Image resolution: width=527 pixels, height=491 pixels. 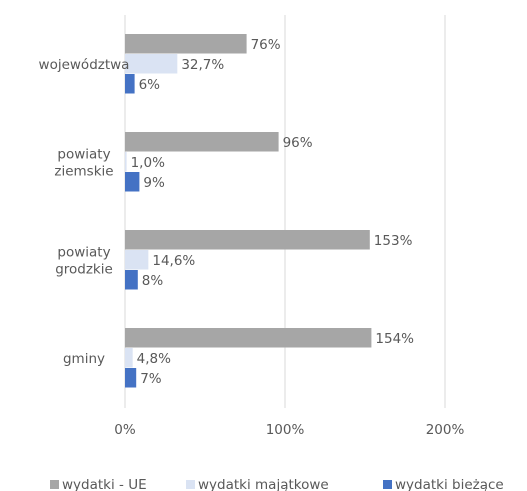 I want to click on category-label-1-line-0: powiaty, so click(x=83, y=154).